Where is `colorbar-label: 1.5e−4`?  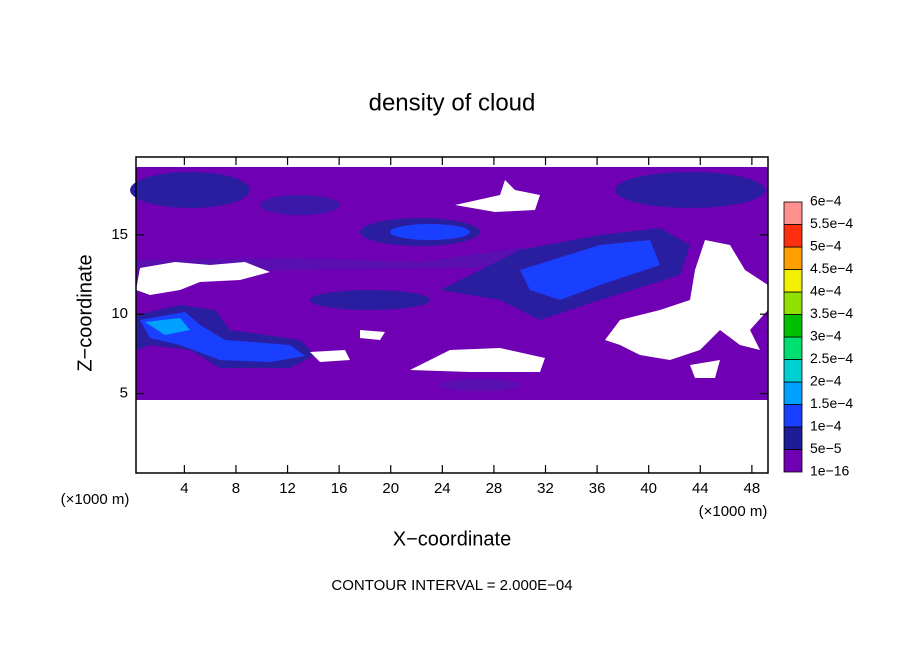 colorbar-label: 1.5e−4 is located at coordinates (831, 403).